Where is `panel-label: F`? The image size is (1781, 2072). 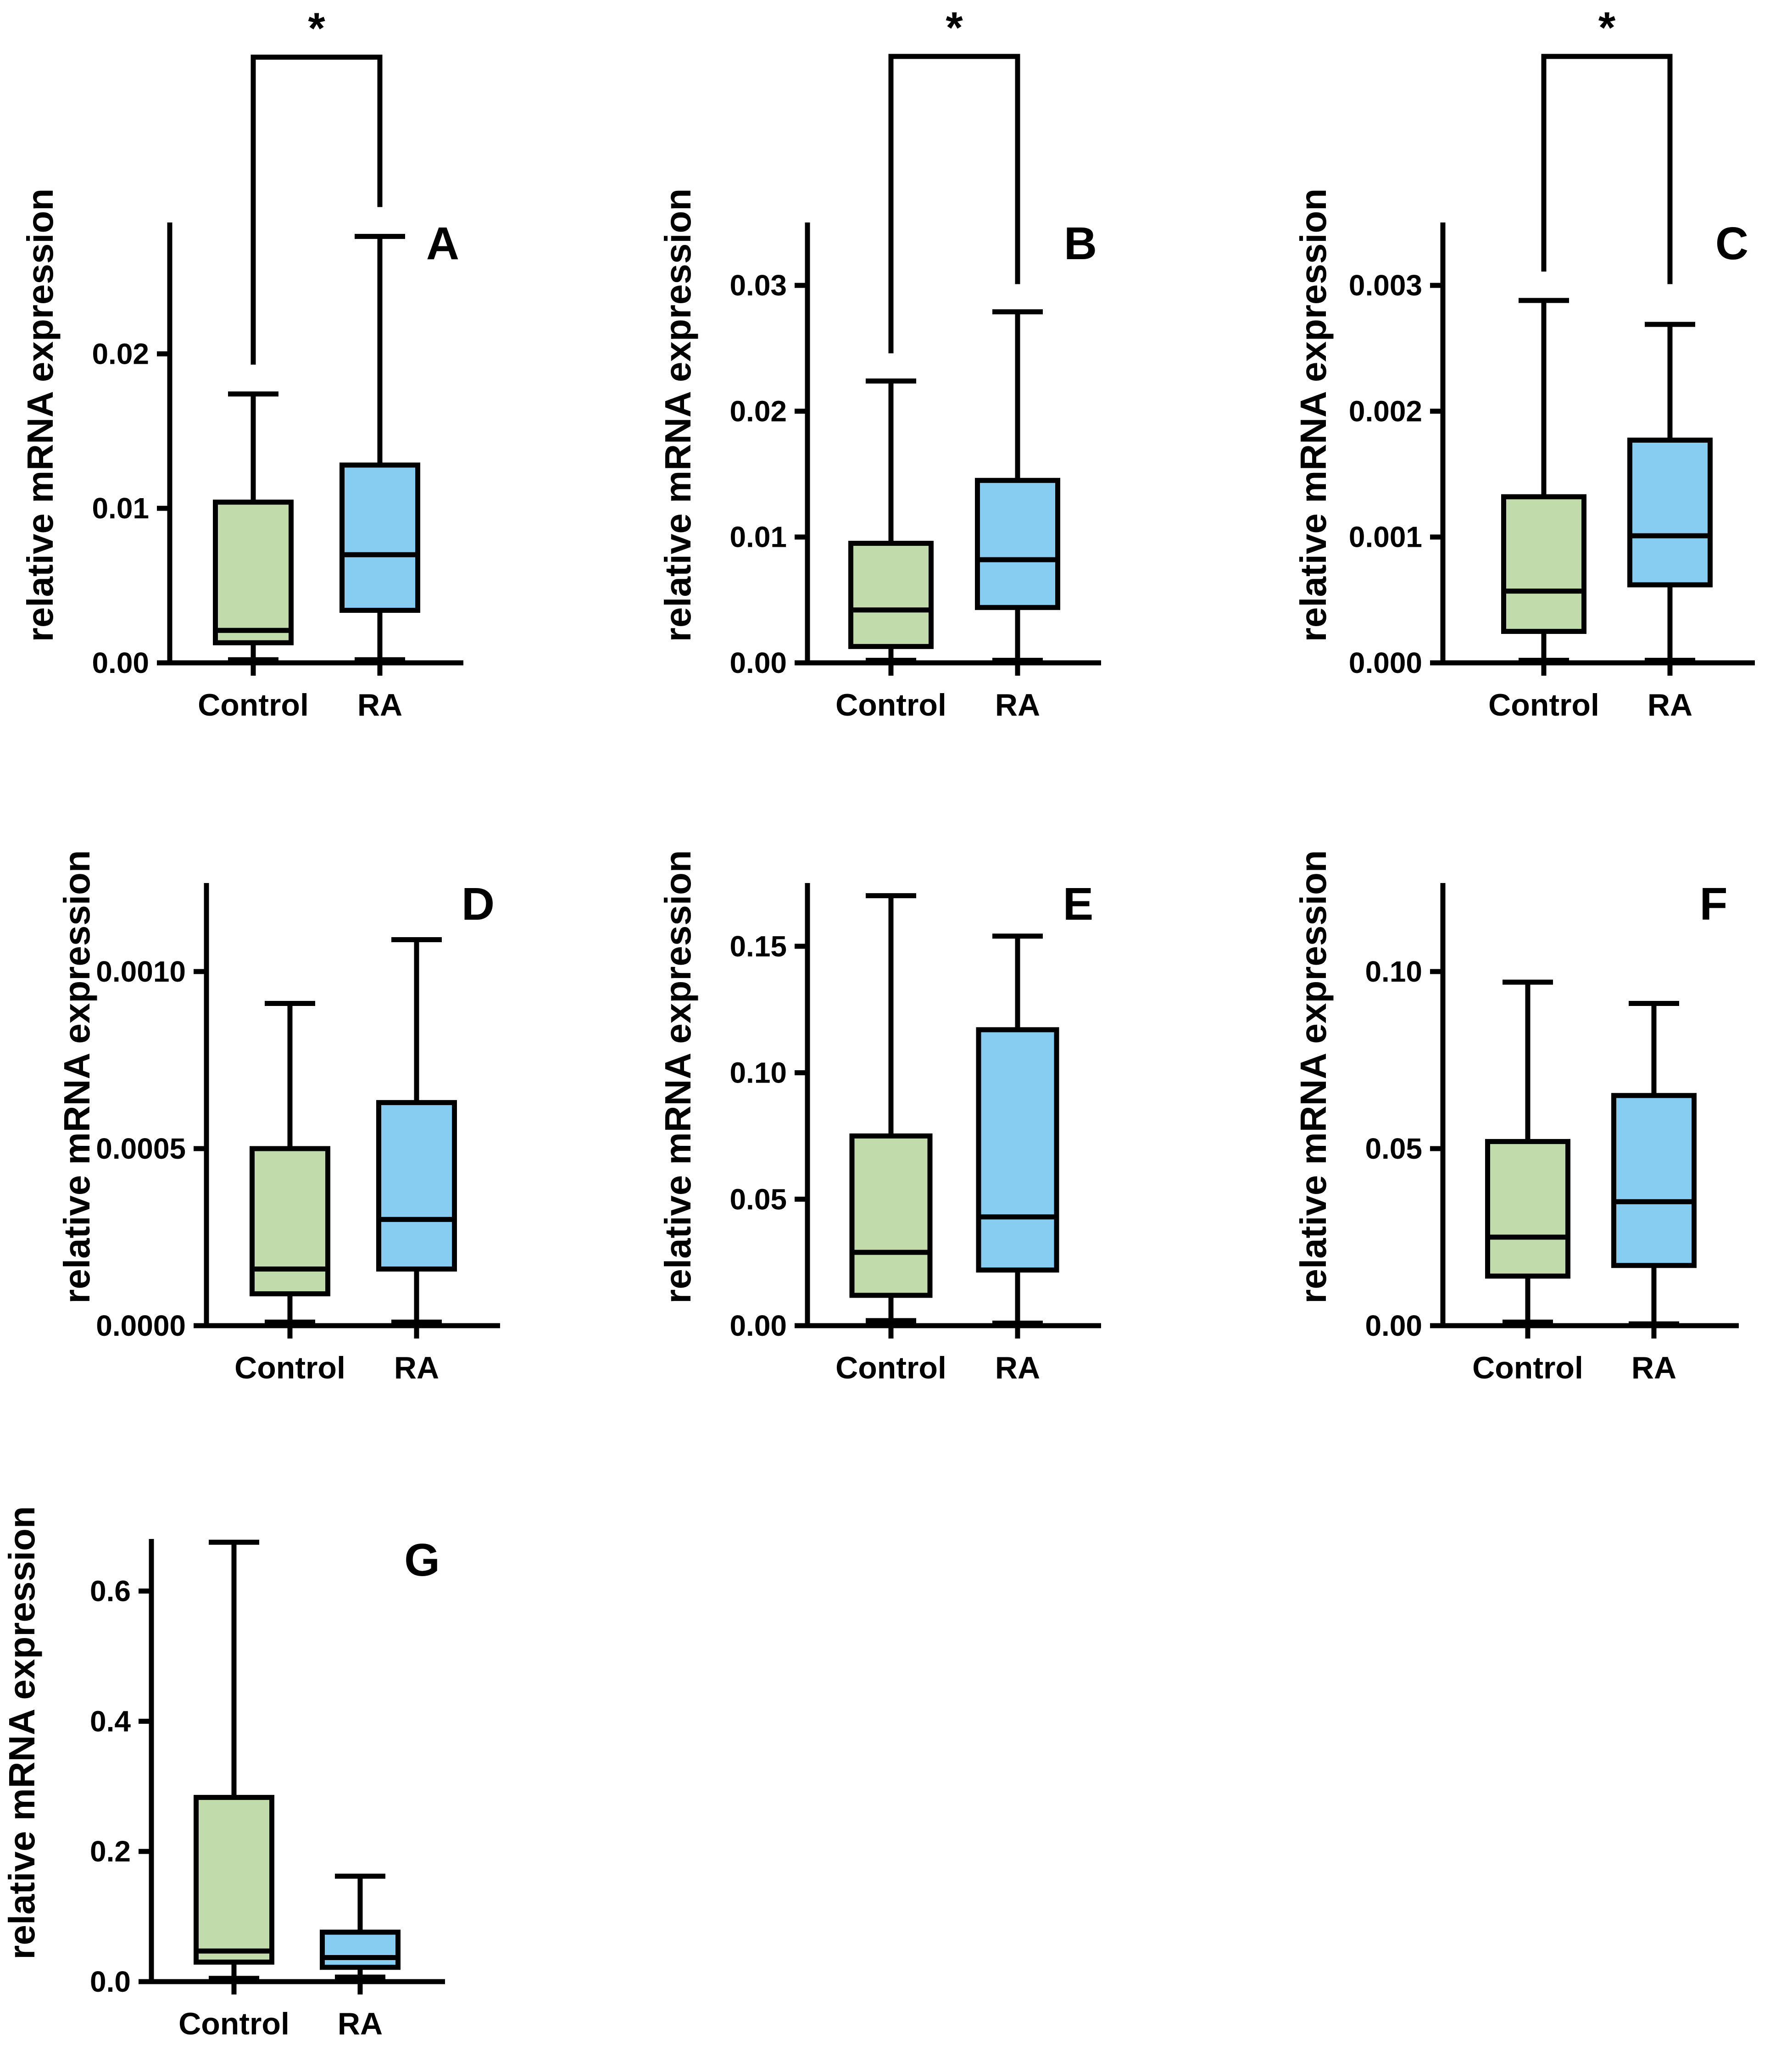
panel-label: F is located at coordinates (1713, 904).